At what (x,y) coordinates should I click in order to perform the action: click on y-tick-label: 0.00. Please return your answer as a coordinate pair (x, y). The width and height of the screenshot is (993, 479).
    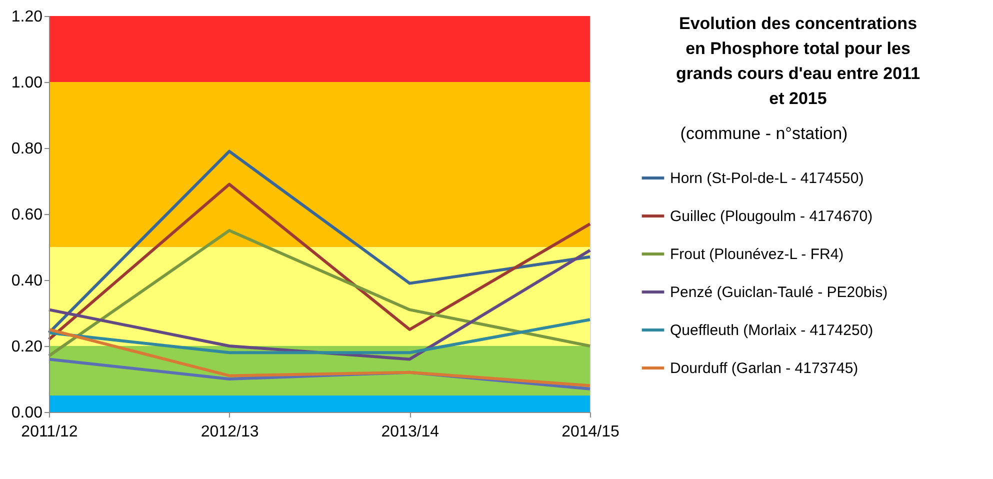
    Looking at the image, I should click on (27, 413).